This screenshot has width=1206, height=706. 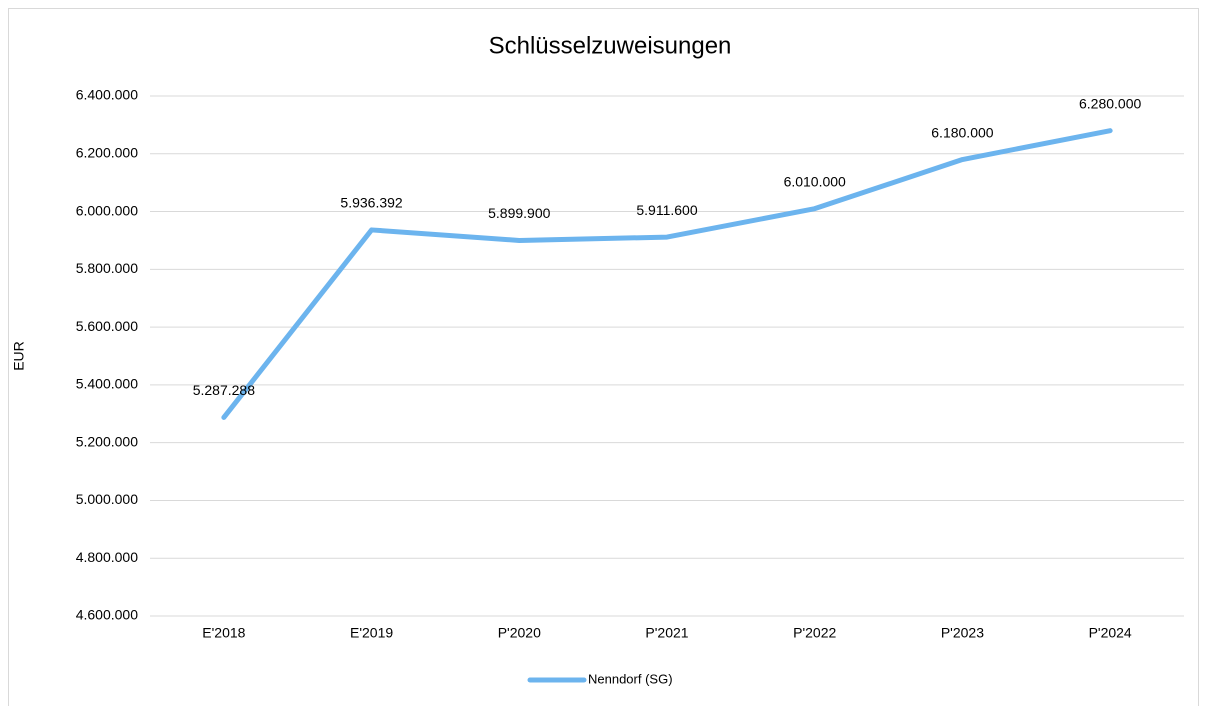 What do you see at coordinates (107, 384) in the screenshot?
I see `y-tick-label: 5.400.000` at bounding box center [107, 384].